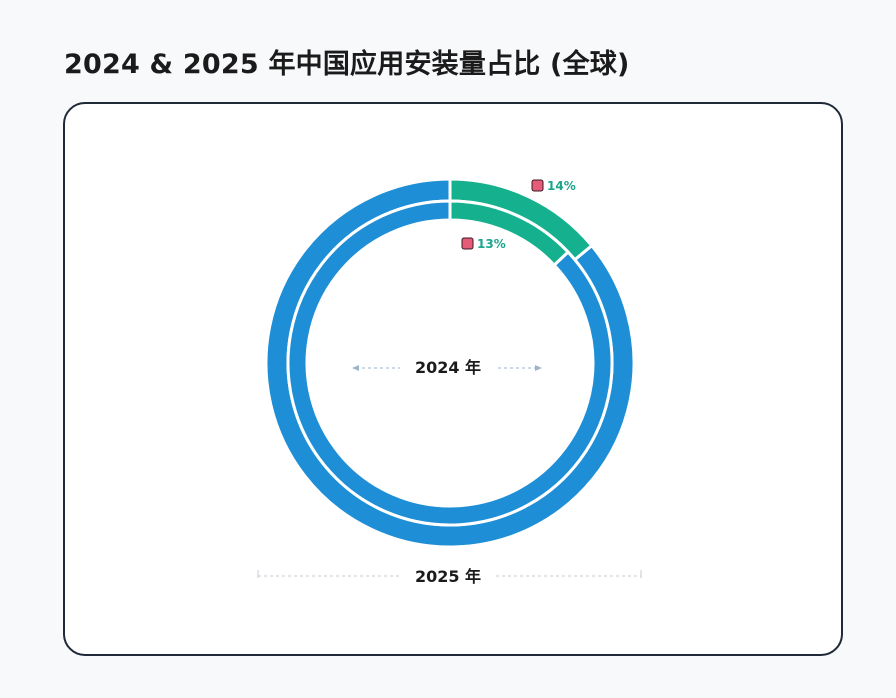 This screenshot has height=698, width=896. What do you see at coordinates (448, 576) in the screenshot?
I see `outer-ring-label: 2025 年` at bounding box center [448, 576].